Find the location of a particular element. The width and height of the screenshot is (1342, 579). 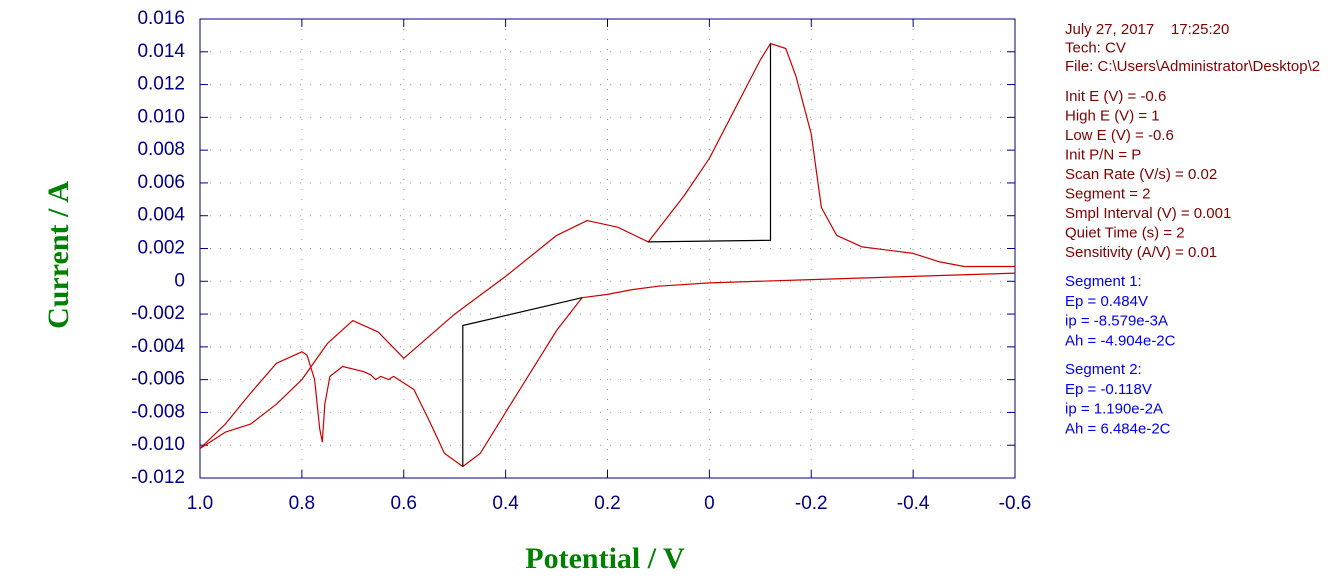

info-line: Init P/N = P is located at coordinates (1103, 154).